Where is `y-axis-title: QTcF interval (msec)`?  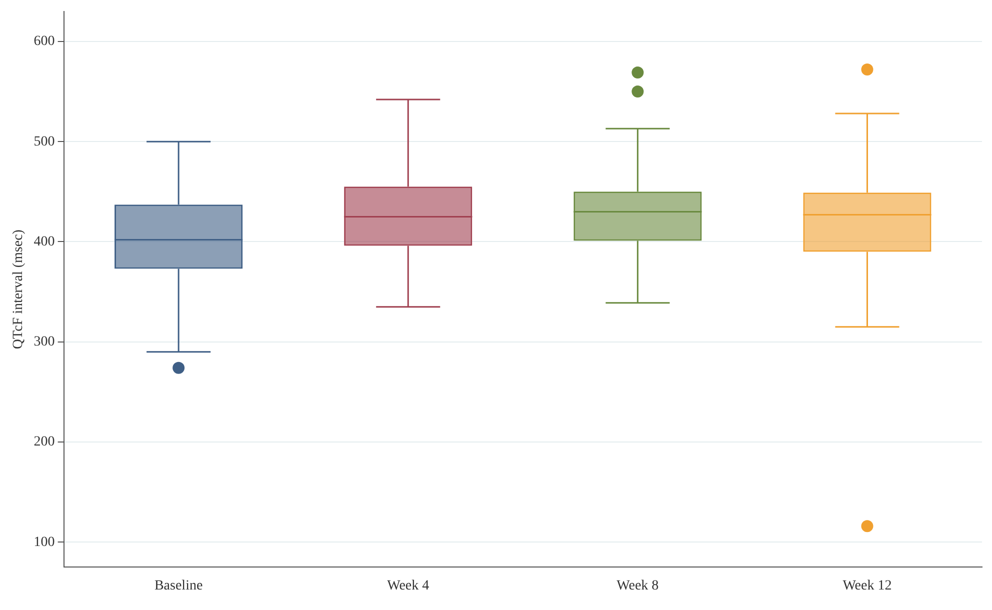
y-axis-title: QTcF interval (msec) is located at coordinates (18, 289).